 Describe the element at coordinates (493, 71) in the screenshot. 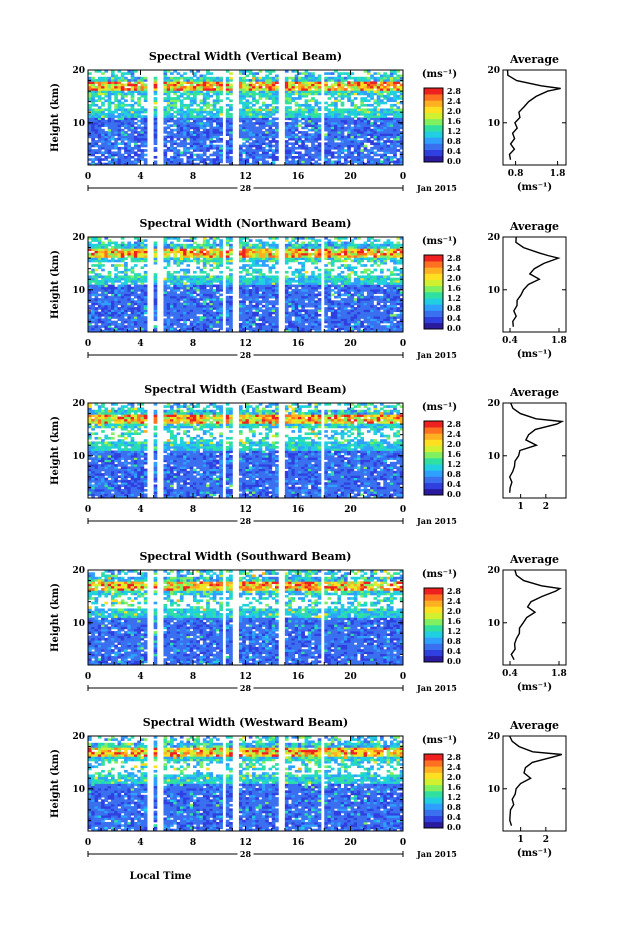

I see `average-y-tick-label: 20` at that location.